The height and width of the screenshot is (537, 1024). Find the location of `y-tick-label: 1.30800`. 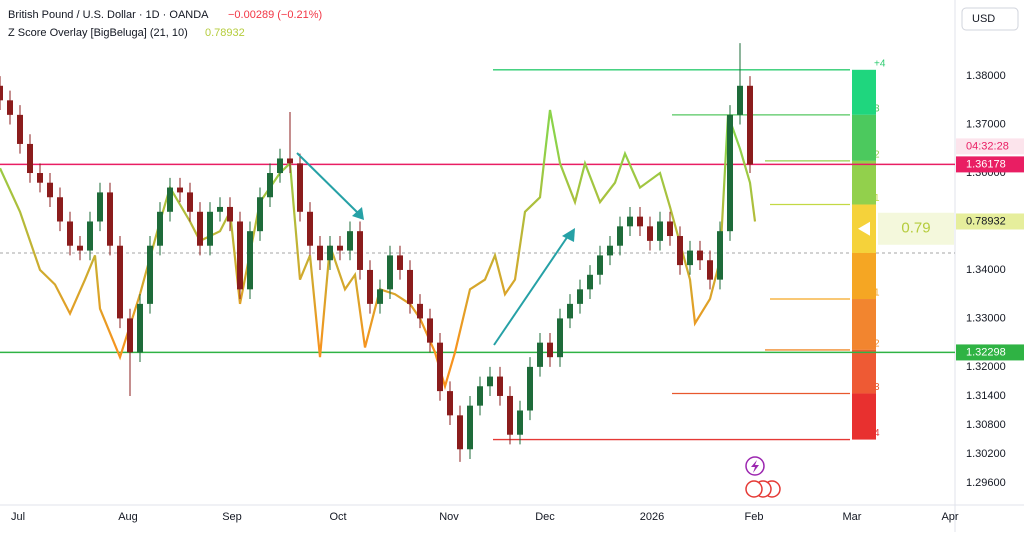

y-tick-label: 1.30800 is located at coordinates (986, 425).